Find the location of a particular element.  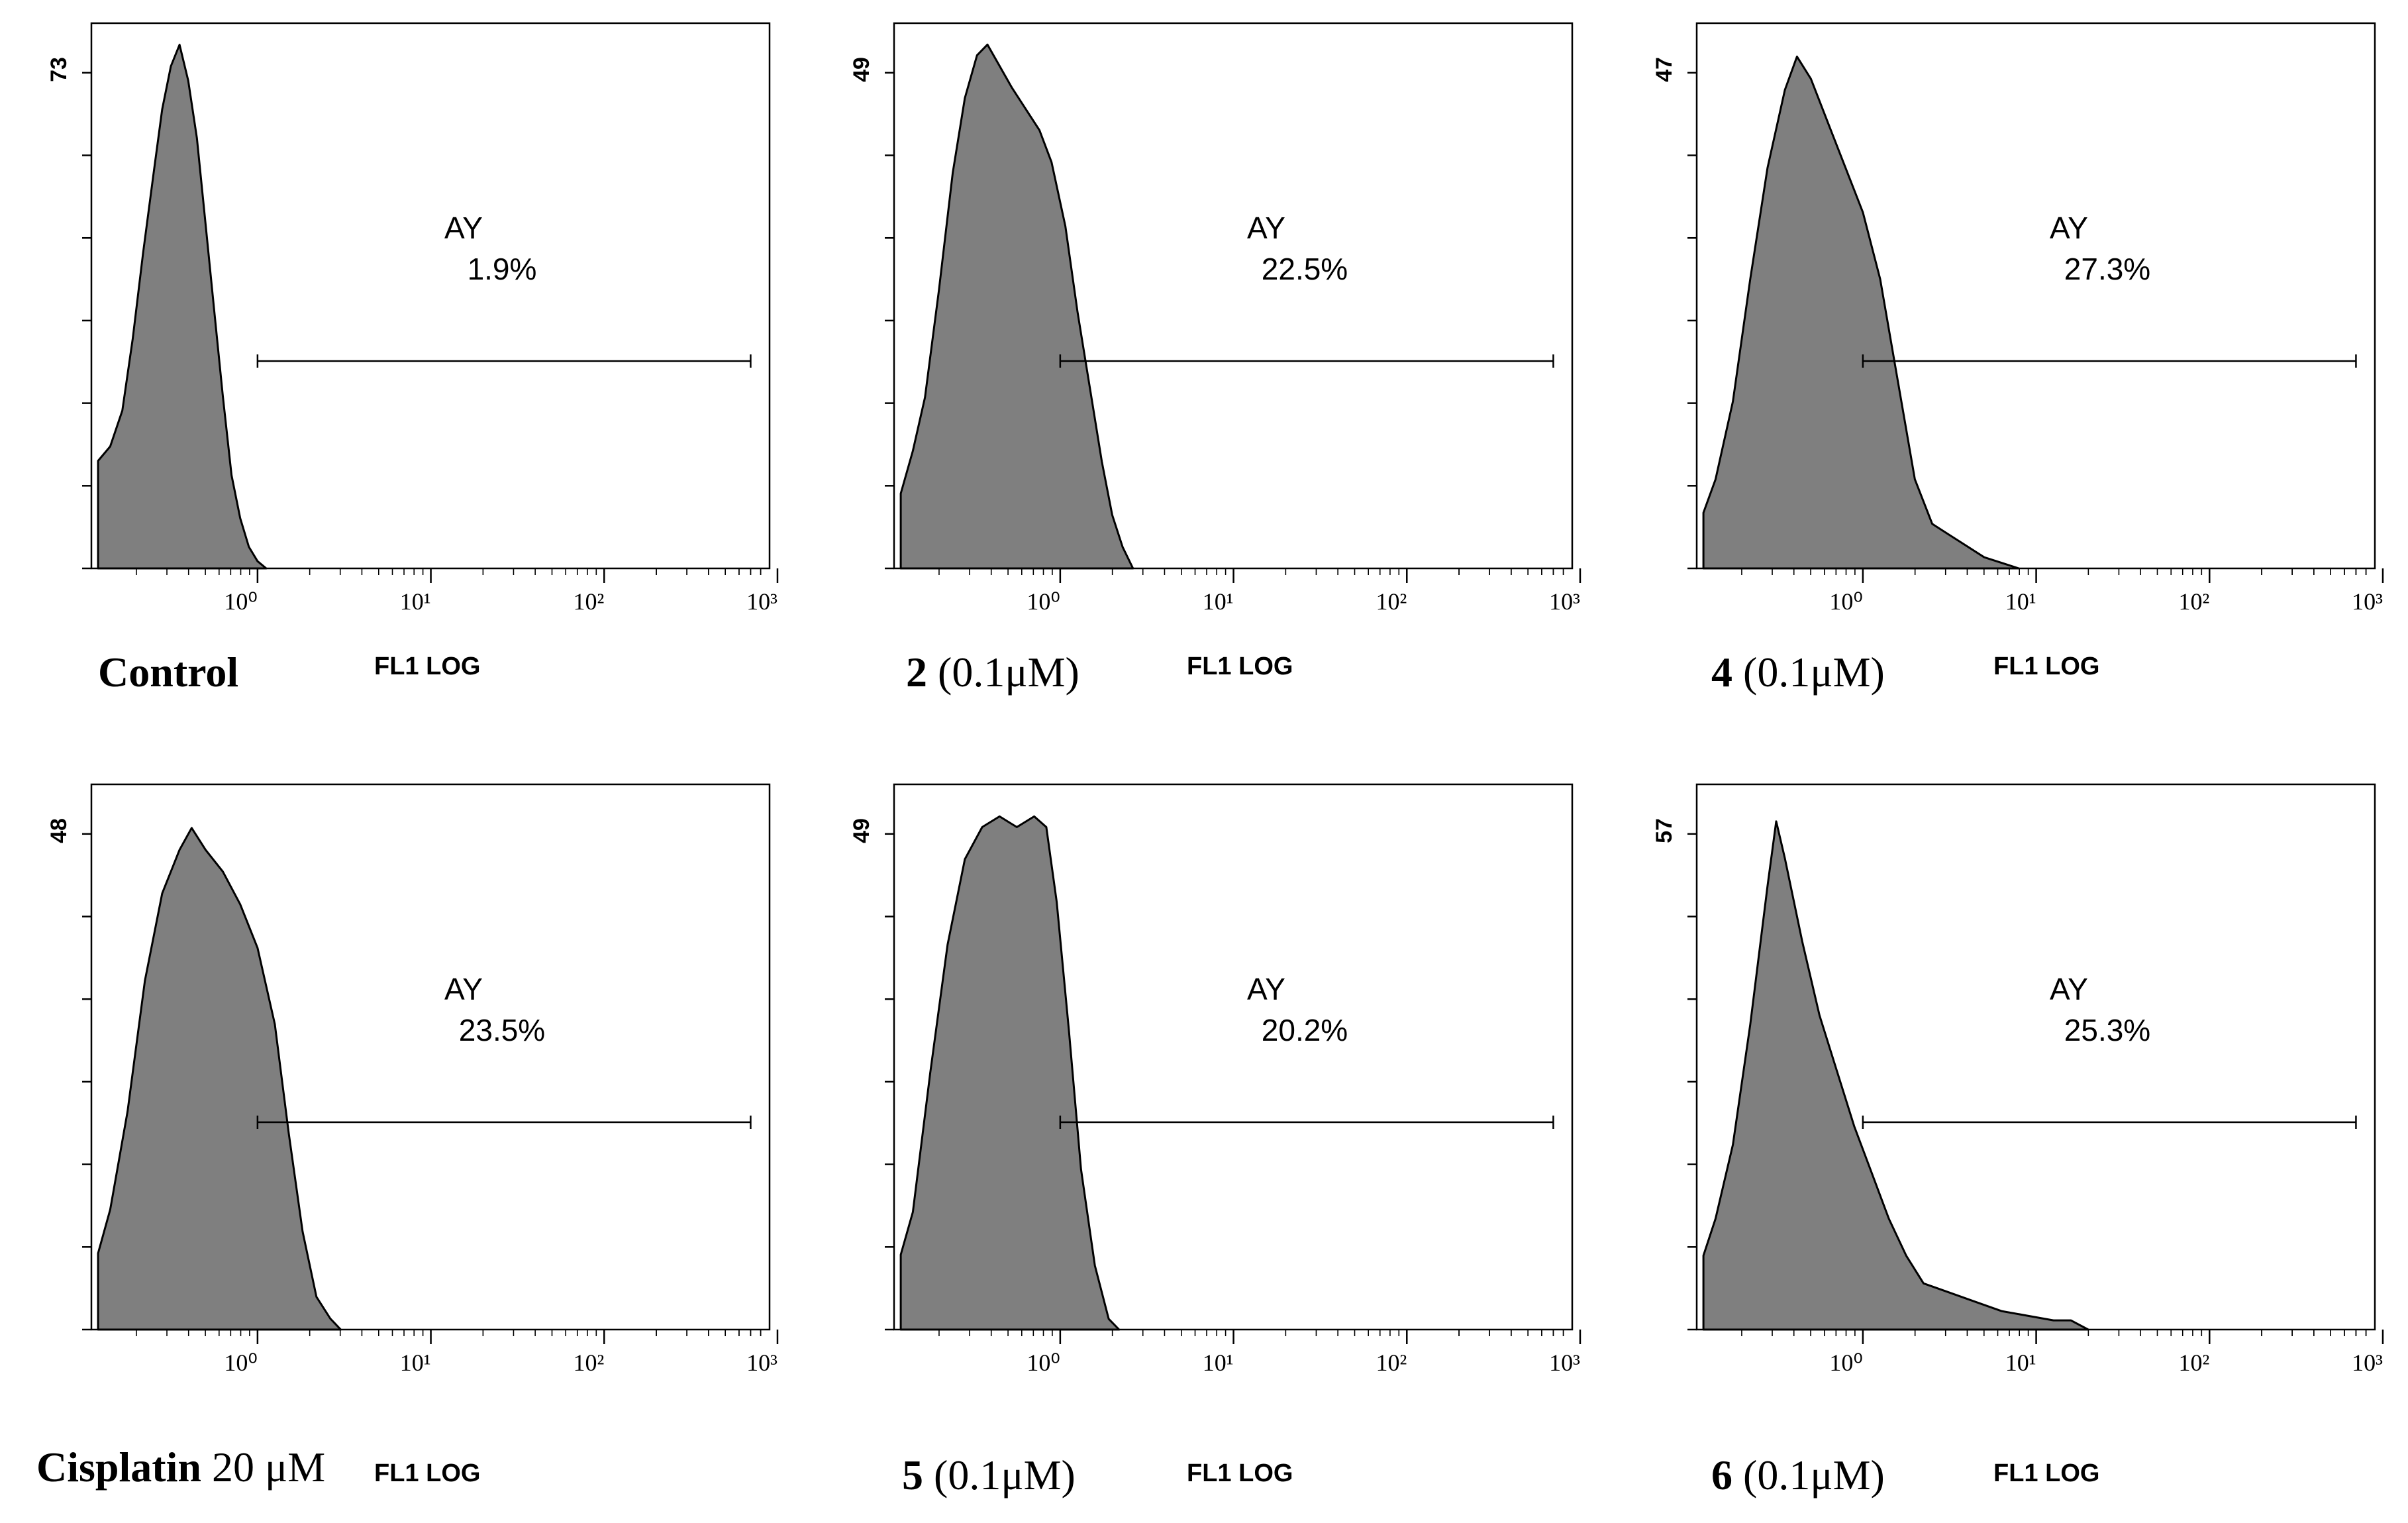

caption-bold: 5 is located at coordinates (912, 1474).